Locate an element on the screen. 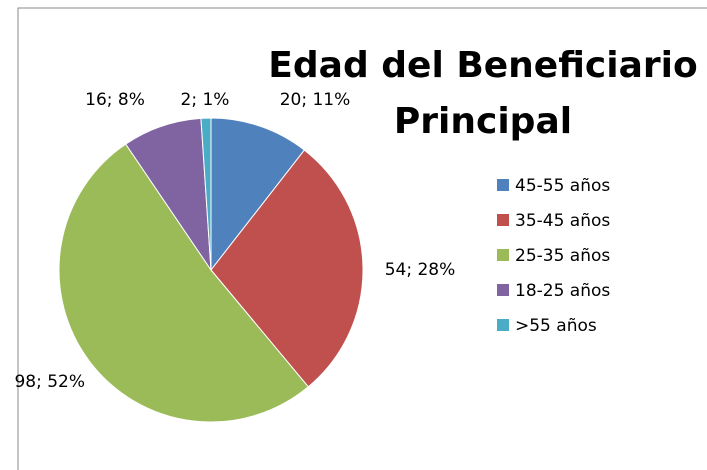  legend-label: 25-35 años is located at coordinates (562, 256).